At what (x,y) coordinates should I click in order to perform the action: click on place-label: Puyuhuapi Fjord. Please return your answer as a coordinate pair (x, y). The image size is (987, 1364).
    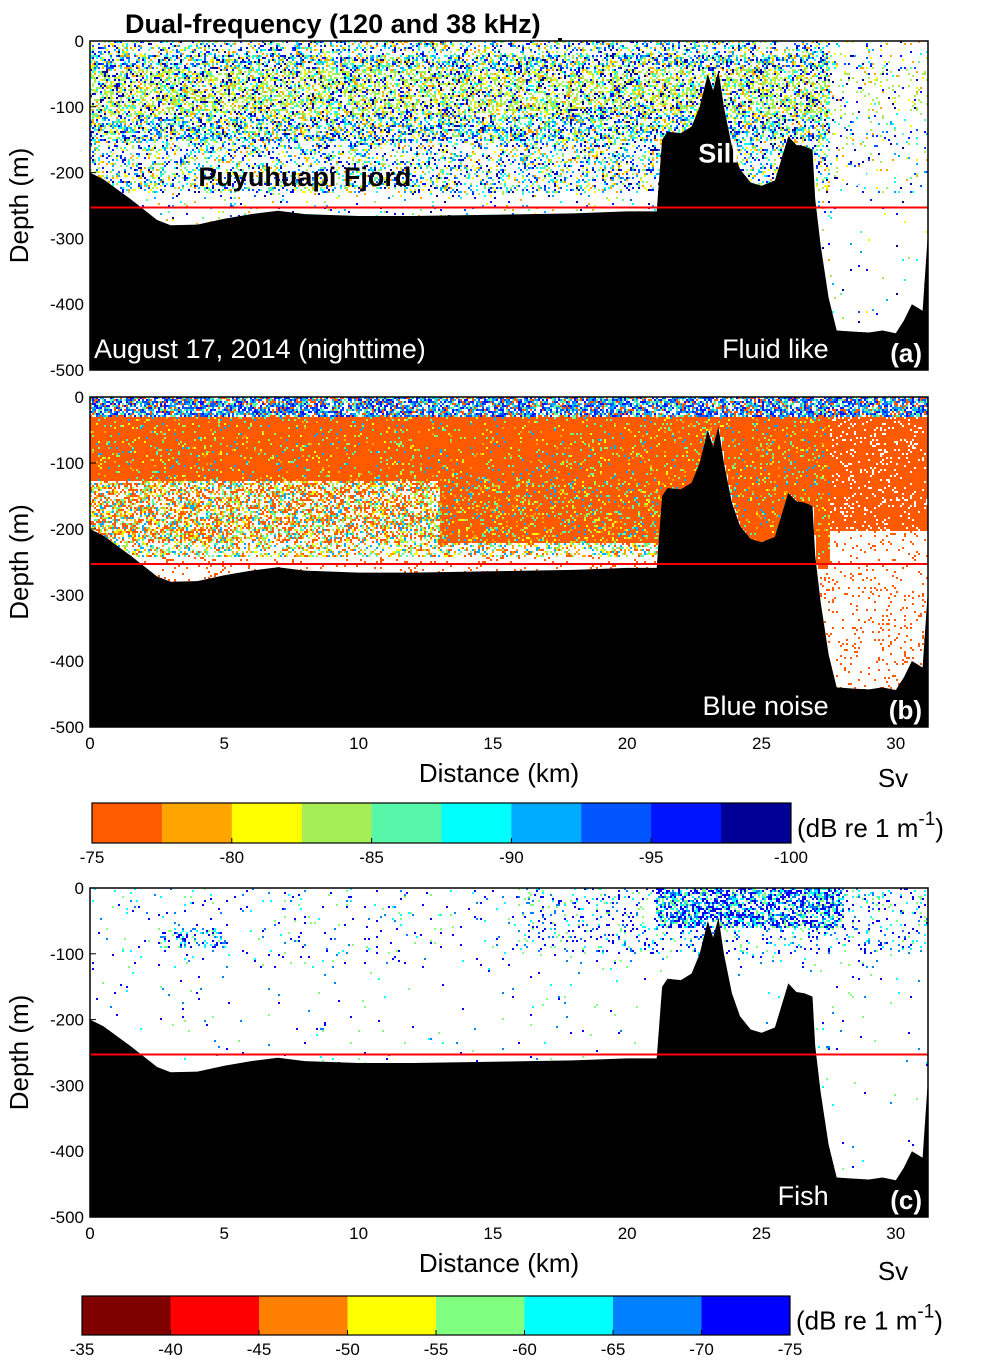
    Looking at the image, I should click on (304, 177).